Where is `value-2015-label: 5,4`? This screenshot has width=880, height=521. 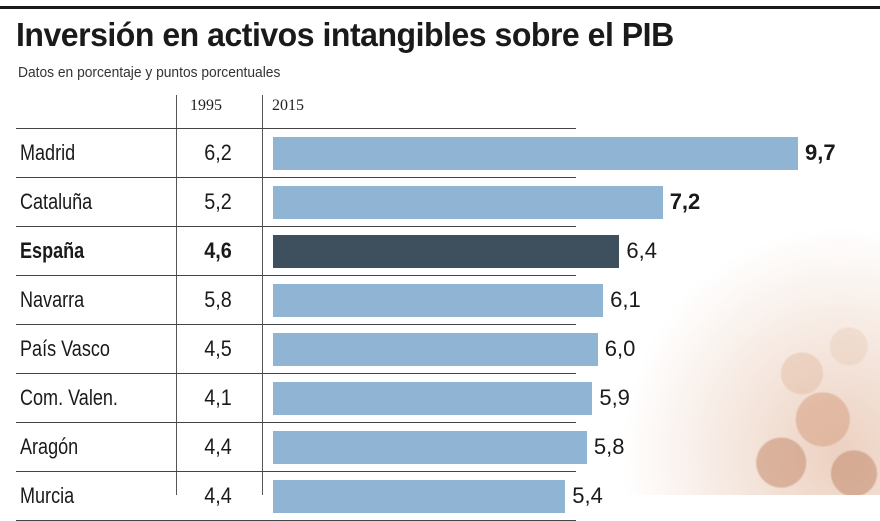
value-2015-label: 5,4 is located at coordinates (587, 495).